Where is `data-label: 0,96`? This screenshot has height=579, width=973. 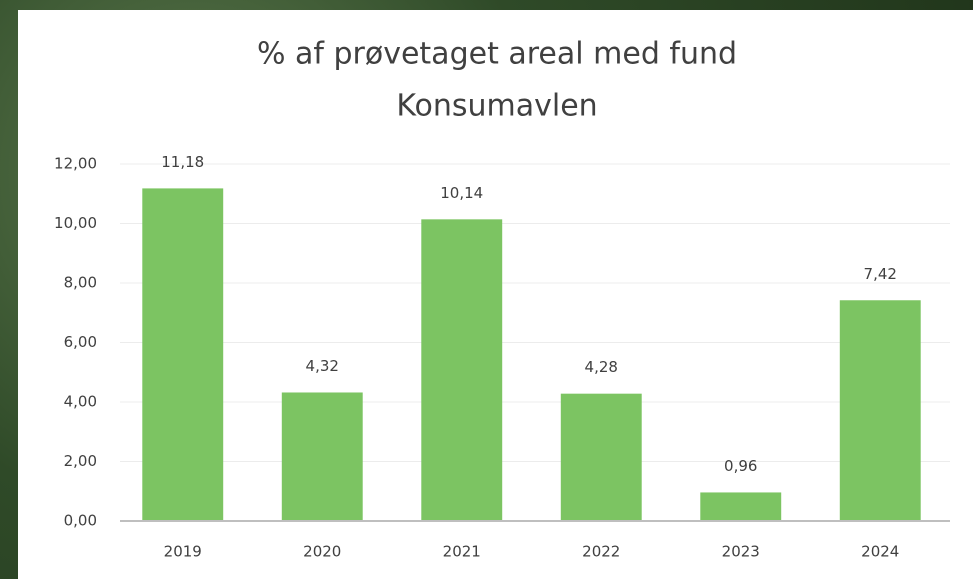
data-label: 0,96 is located at coordinates (740, 466).